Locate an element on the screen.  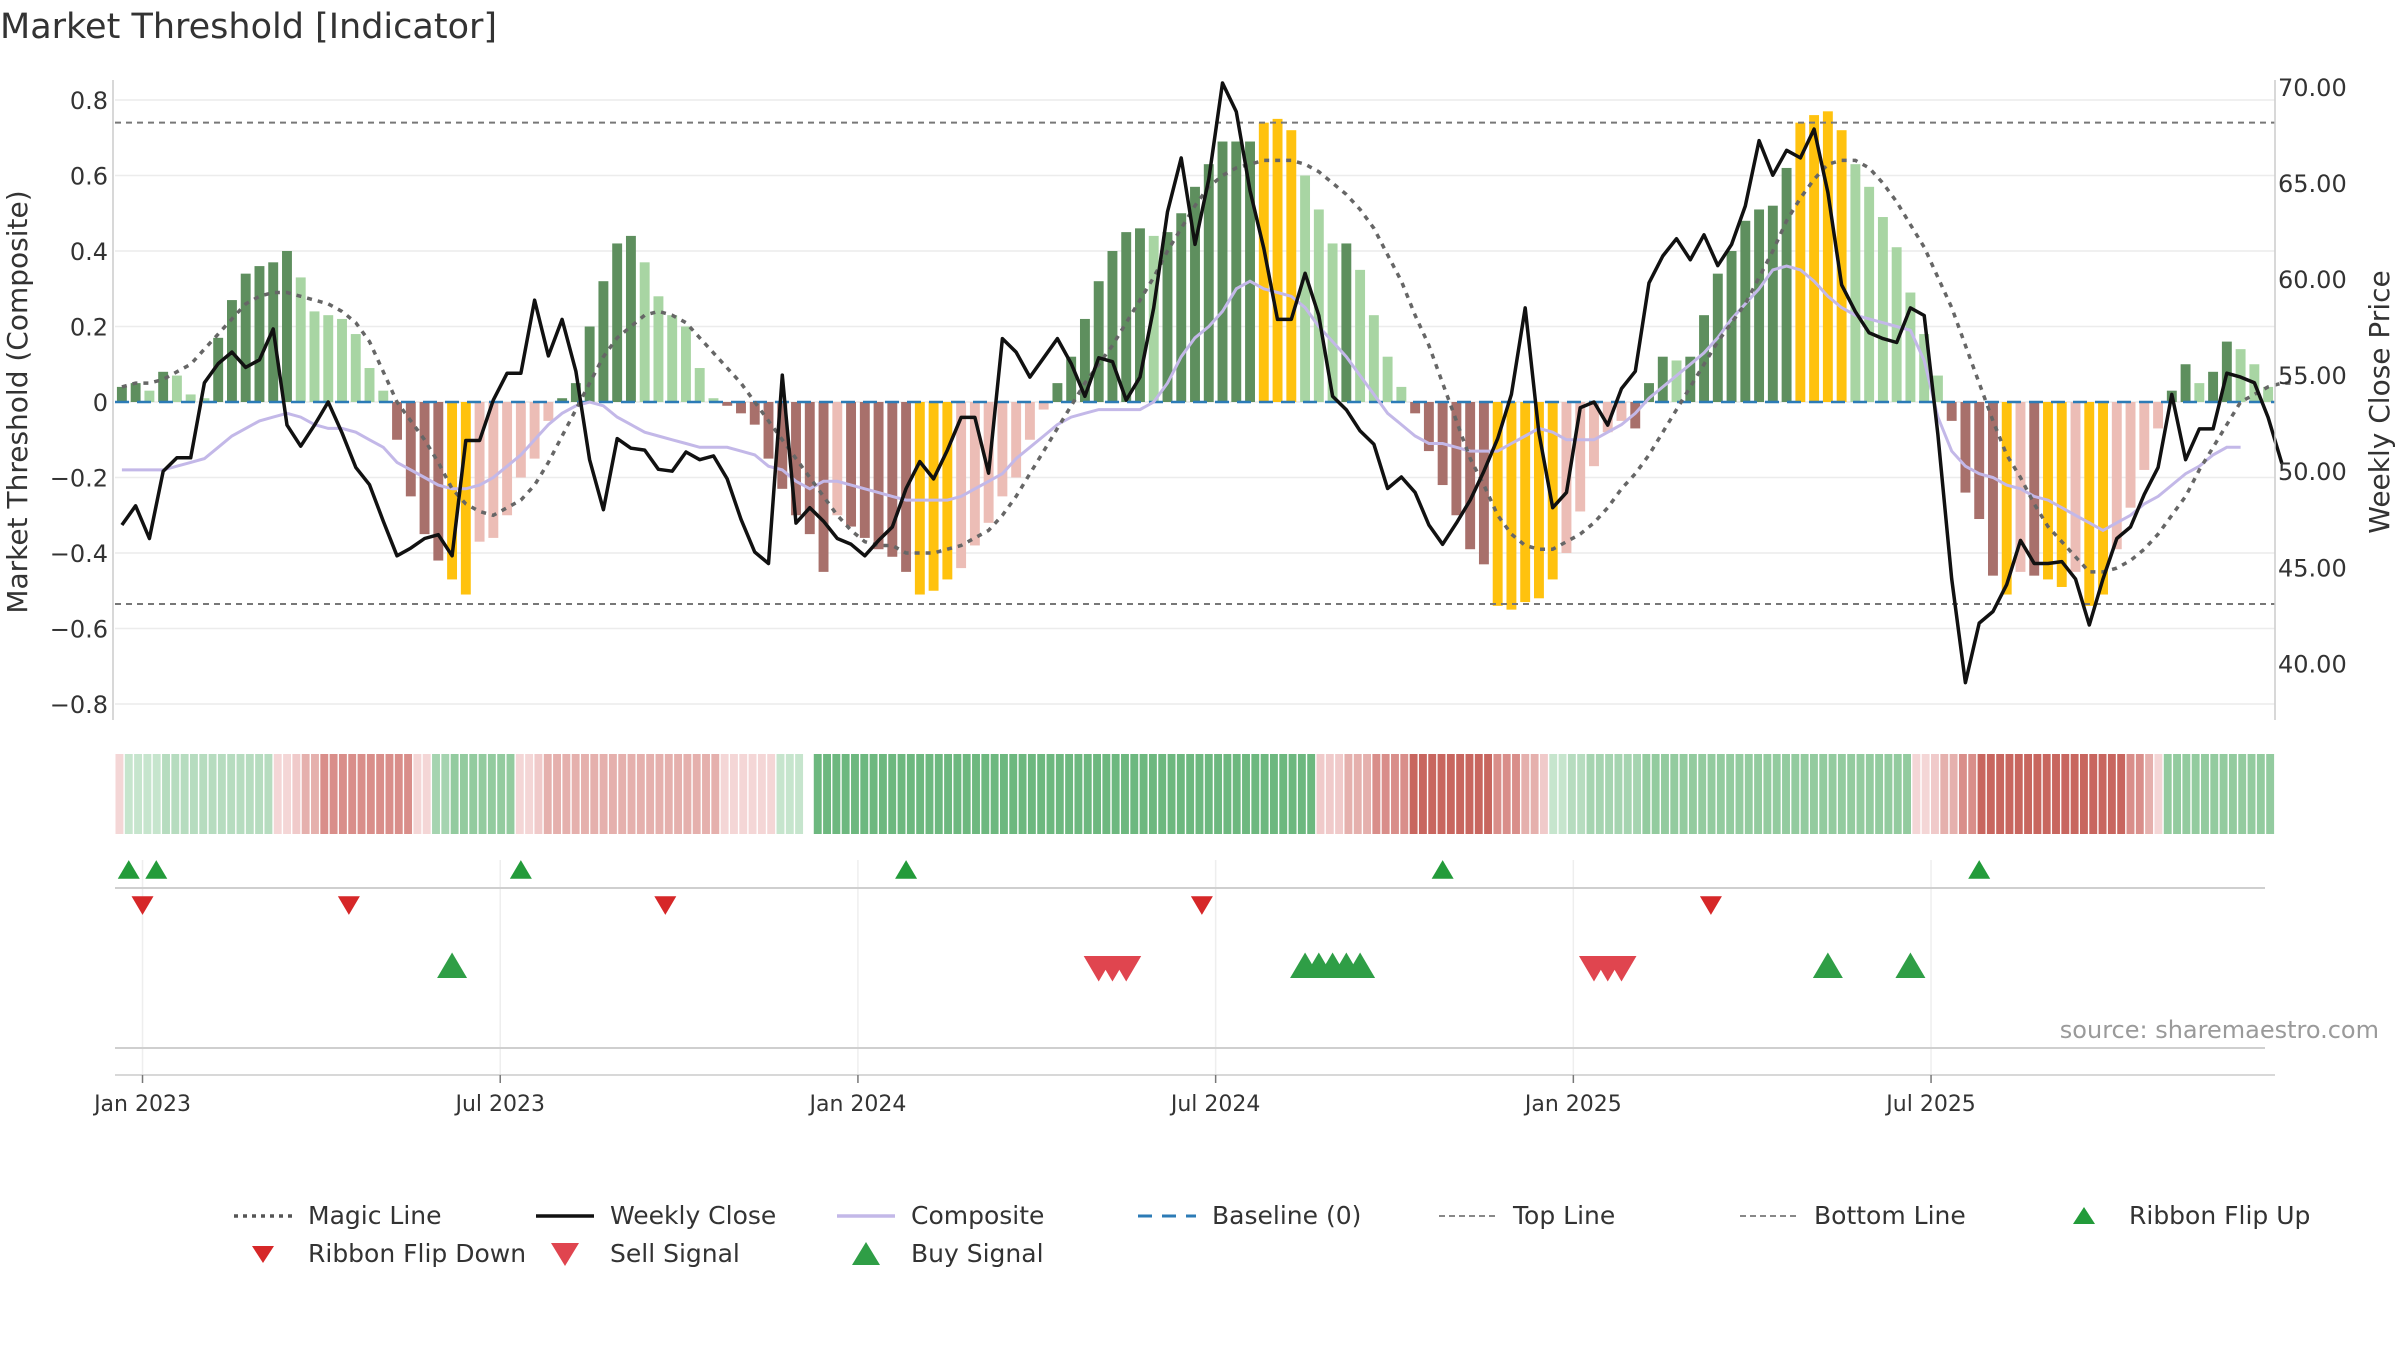
legend-label: Buy Signal is located at coordinates (977, 1253).